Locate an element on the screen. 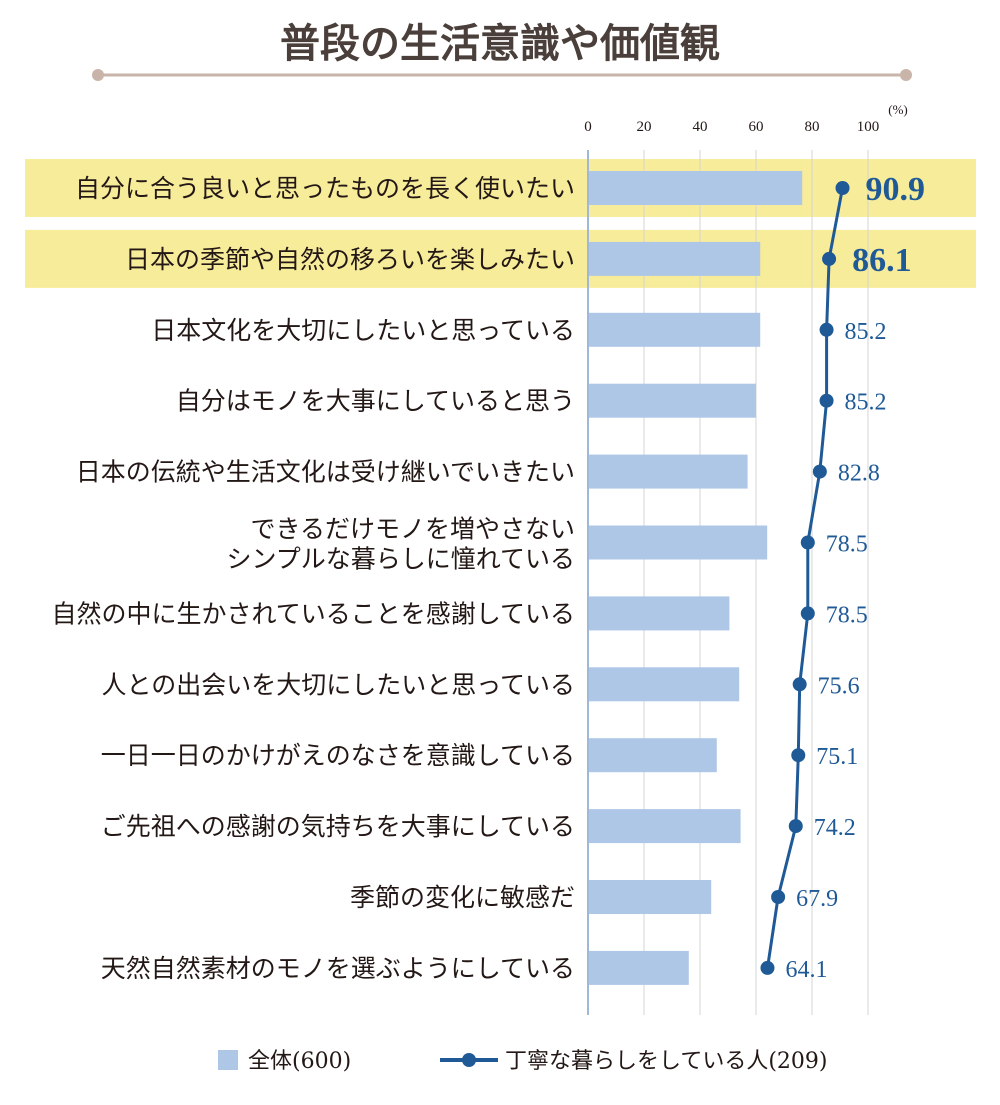  category-label: 人との出会いを大切にしたいと思っている is located at coordinates (338, 684).